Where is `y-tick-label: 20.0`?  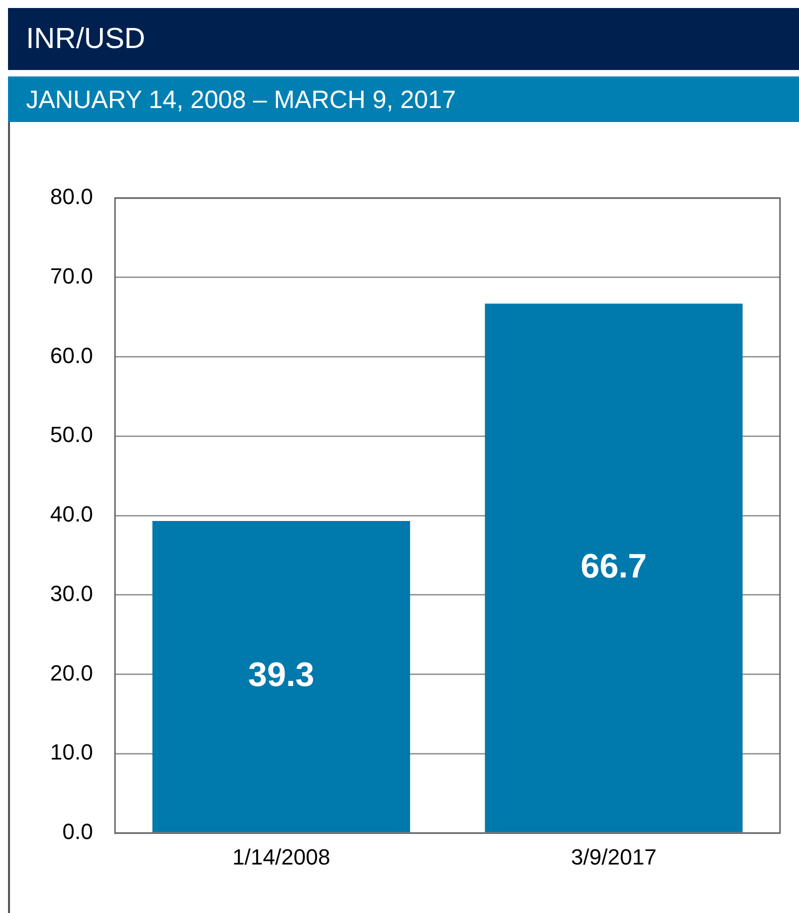
y-tick-label: 20.0 is located at coordinates (71, 673).